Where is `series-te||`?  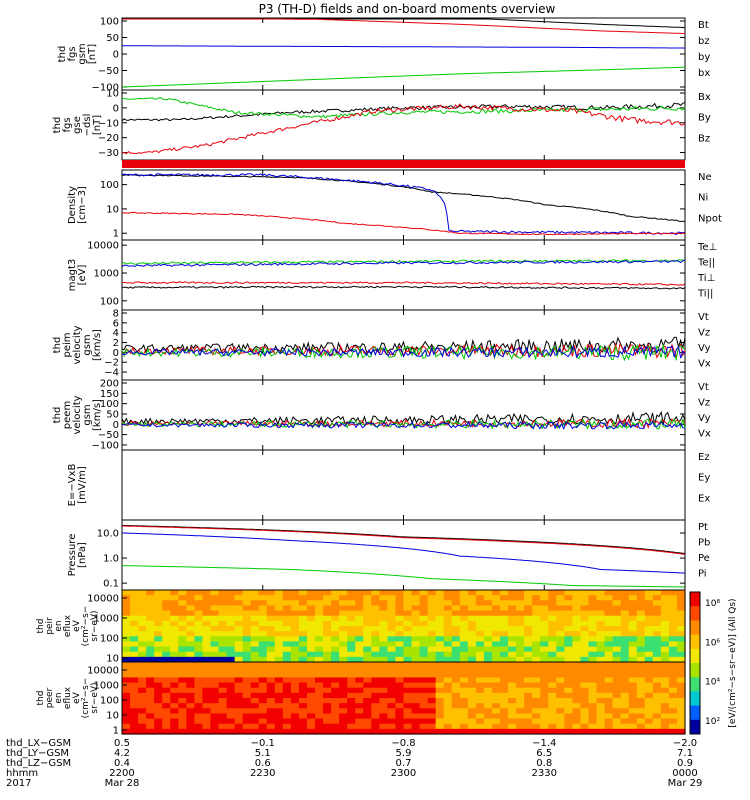
series-te|| is located at coordinates (403, 287).